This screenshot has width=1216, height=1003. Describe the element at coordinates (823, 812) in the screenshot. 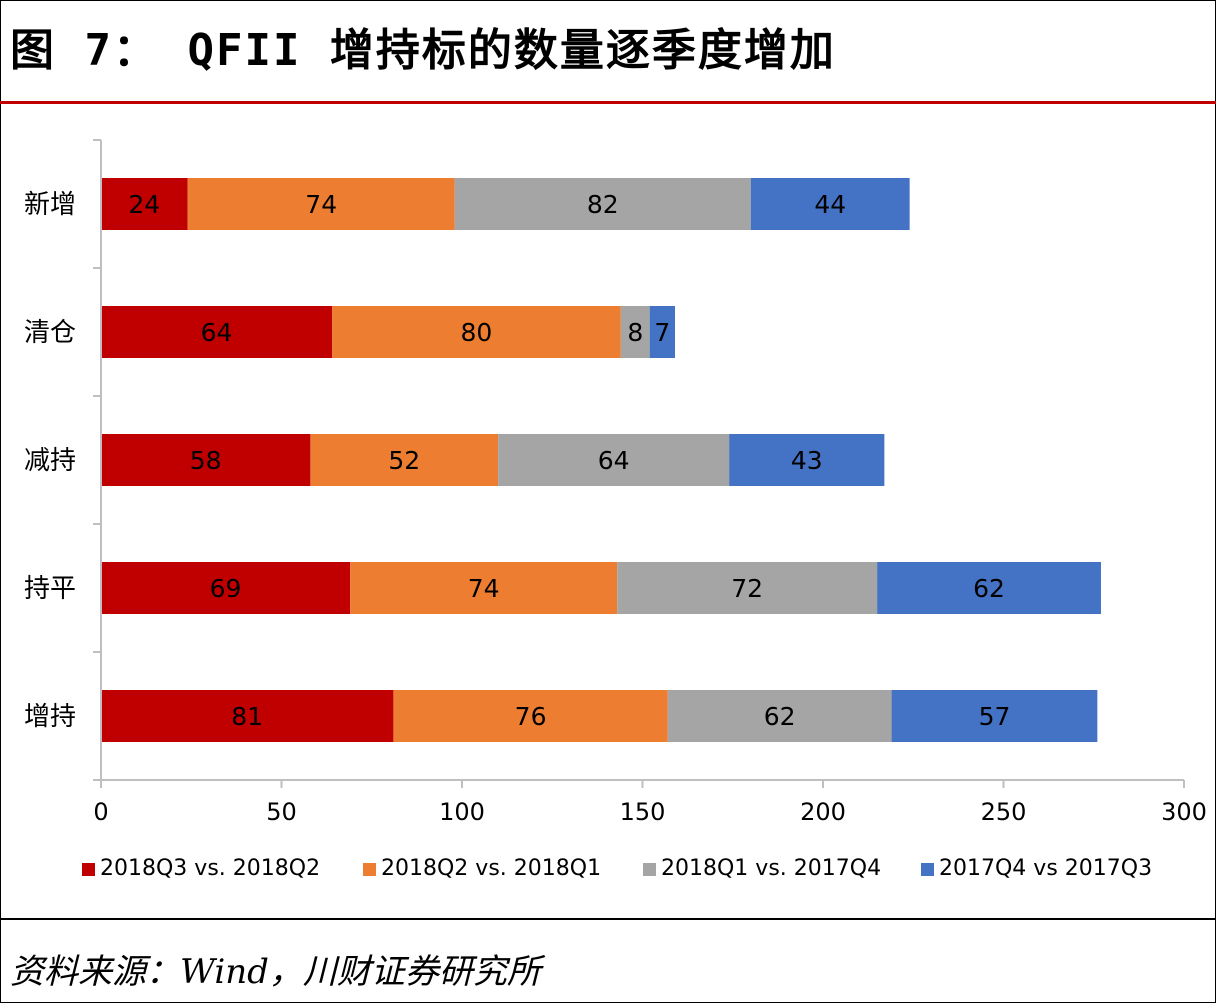

I see `x-tick-label: 200` at that location.